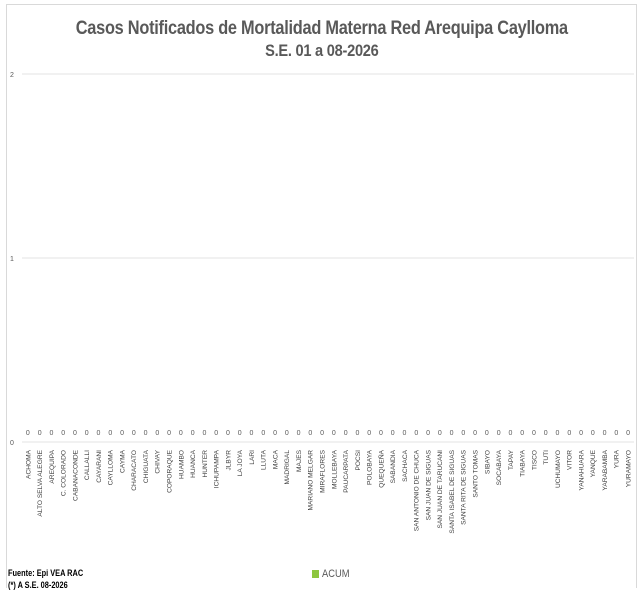 This screenshot has width=641, height=591. Describe the element at coordinates (75, 475) in the screenshot. I see `x-tick-label: CABANACONDE` at that location.